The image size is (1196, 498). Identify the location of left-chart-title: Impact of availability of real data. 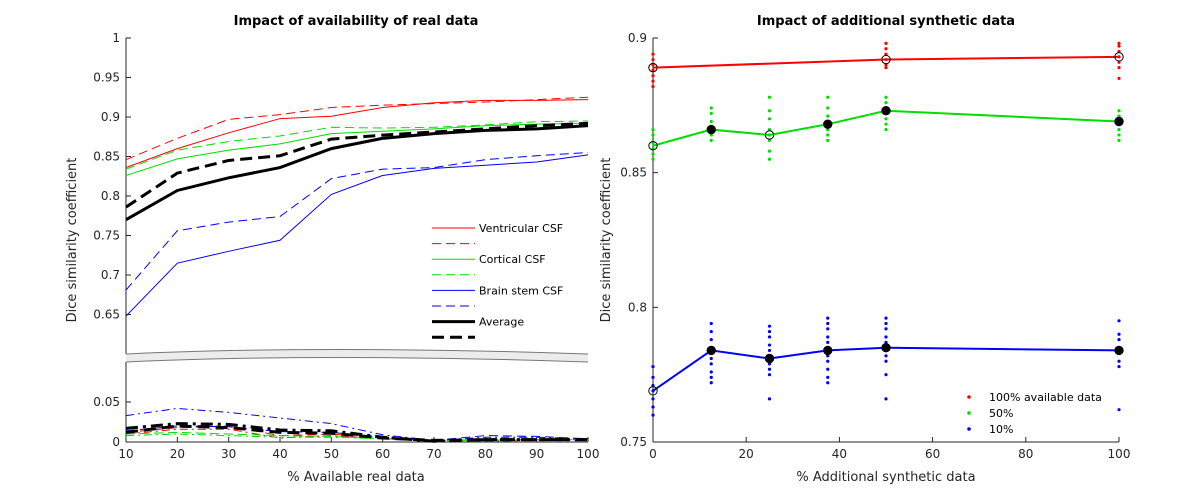
(356, 21).